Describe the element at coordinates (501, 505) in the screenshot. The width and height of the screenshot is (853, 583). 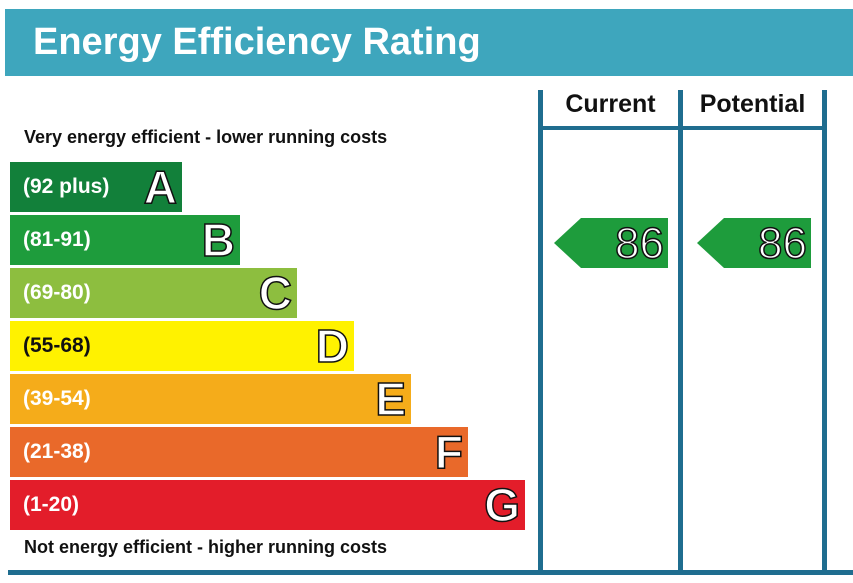
I see `band-letter: G` at that location.